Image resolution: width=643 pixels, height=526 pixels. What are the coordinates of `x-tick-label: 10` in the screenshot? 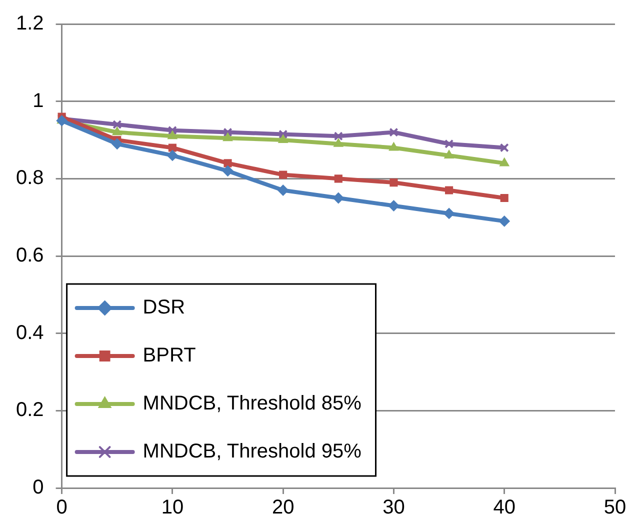 It's located at (172, 507).